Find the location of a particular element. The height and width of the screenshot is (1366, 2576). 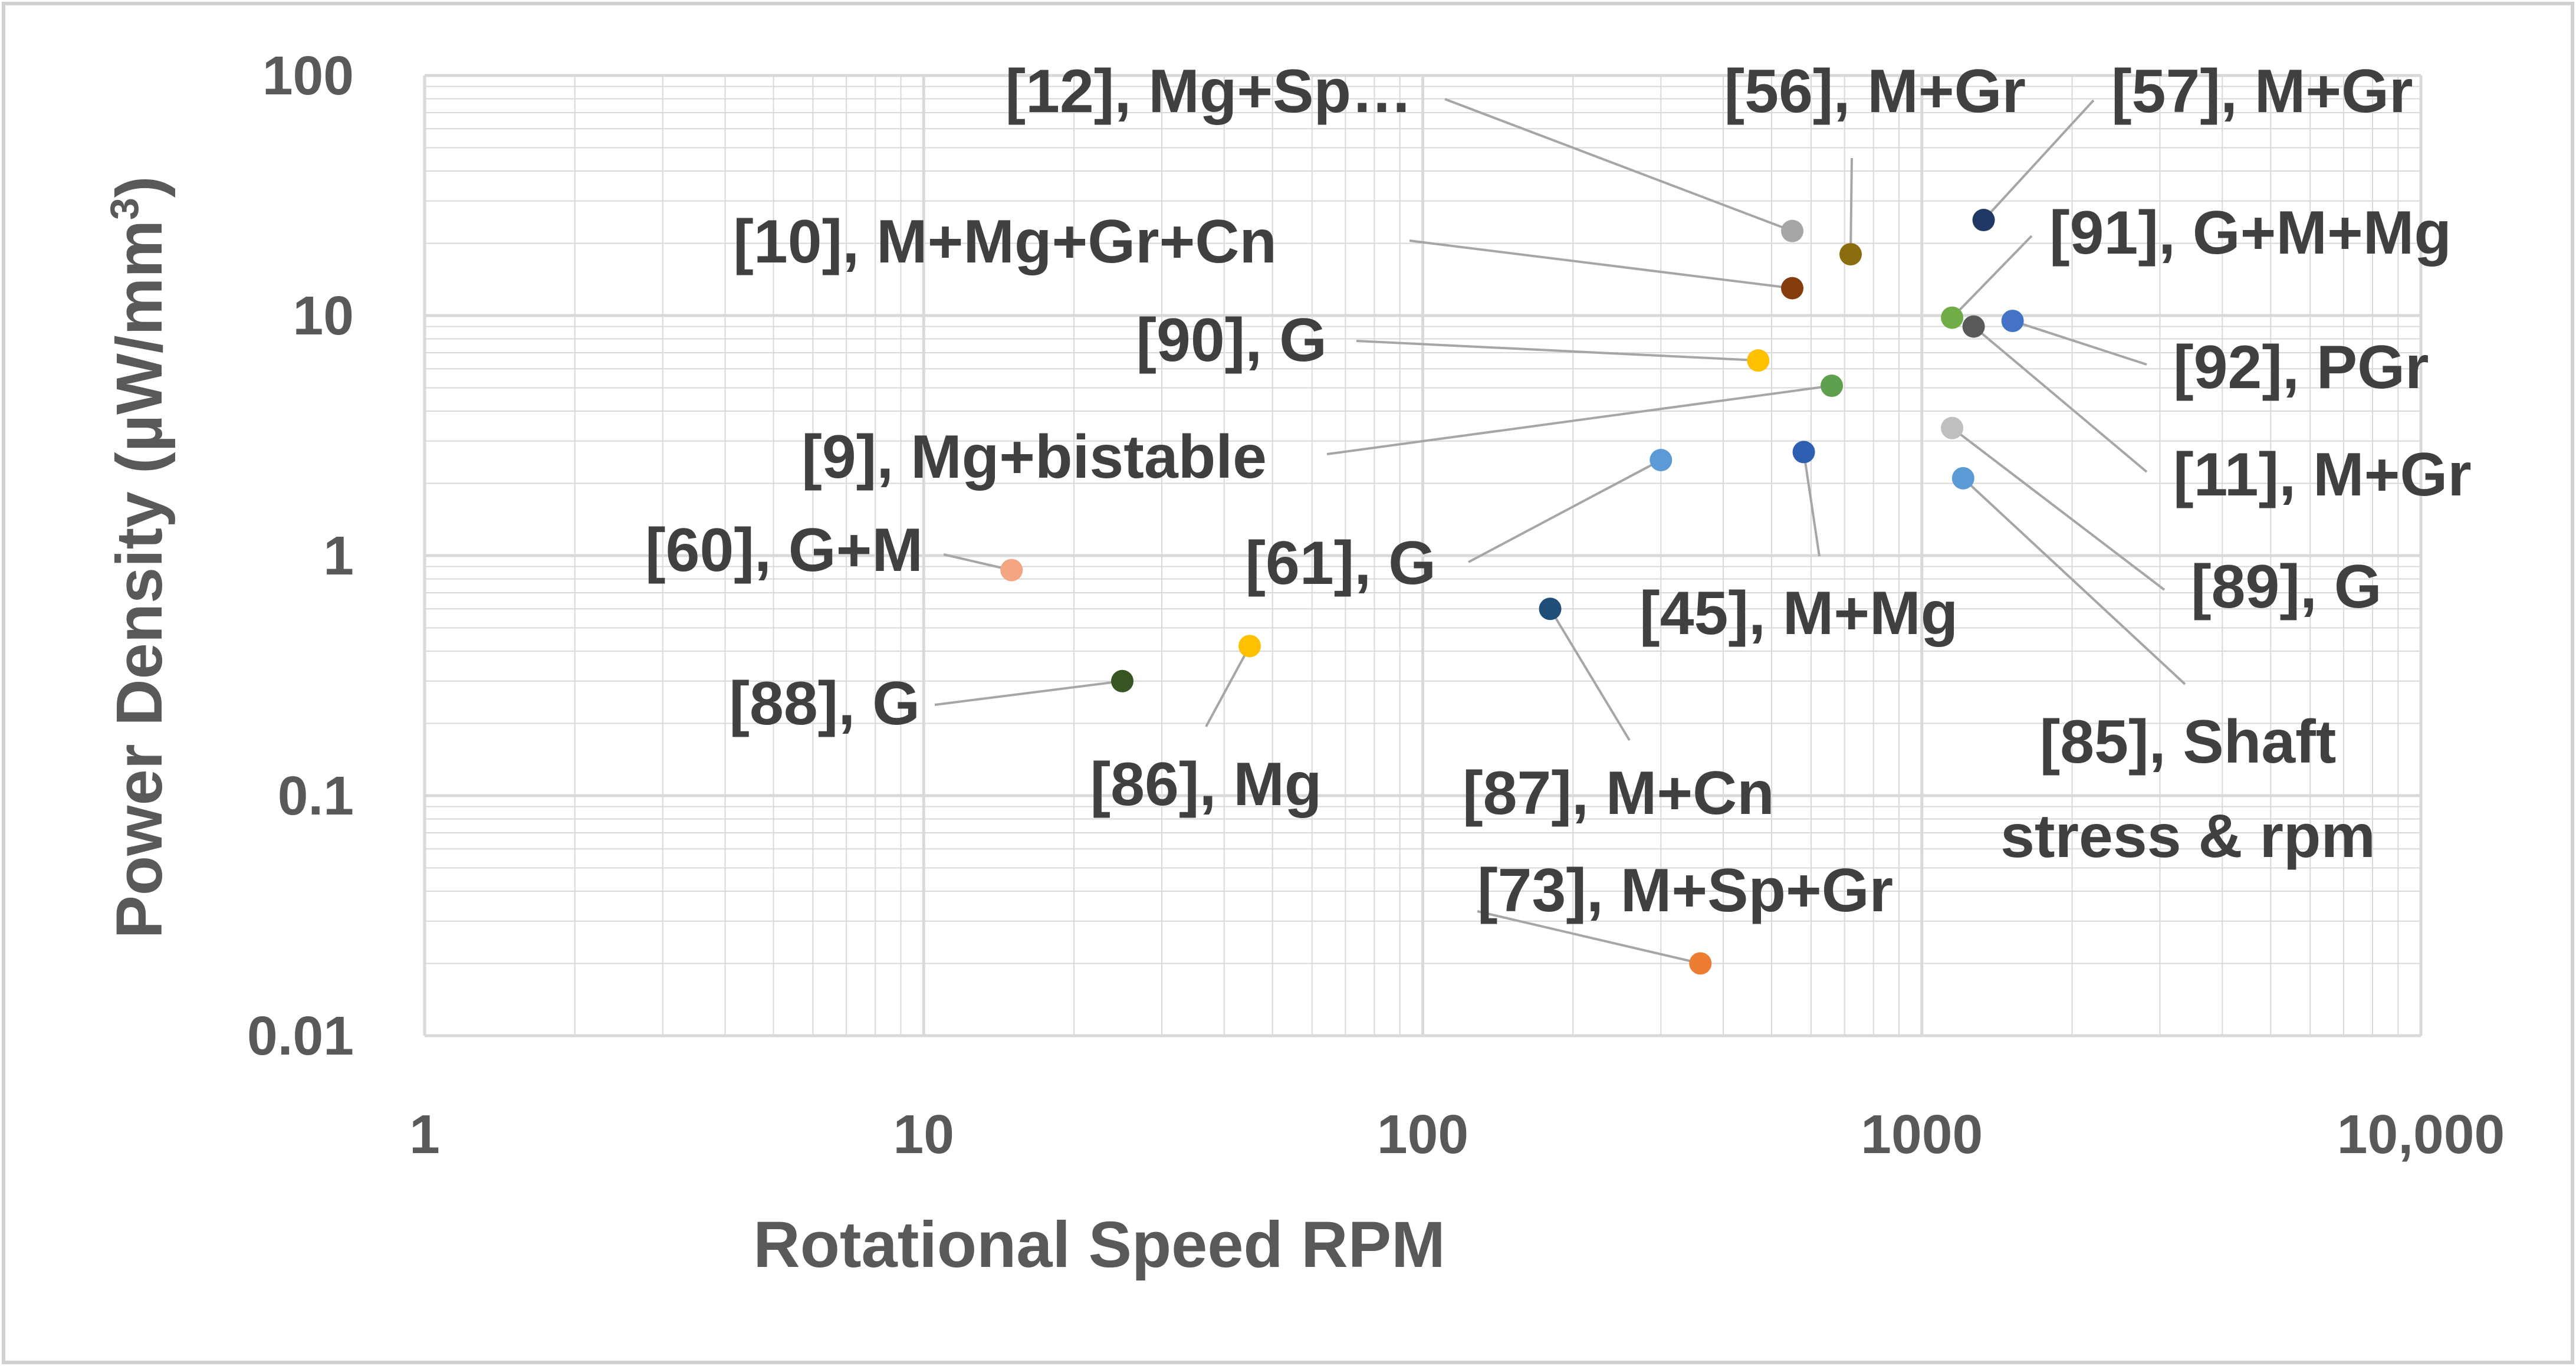

data-label-line: [60], G+M is located at coordinates (784, 550).